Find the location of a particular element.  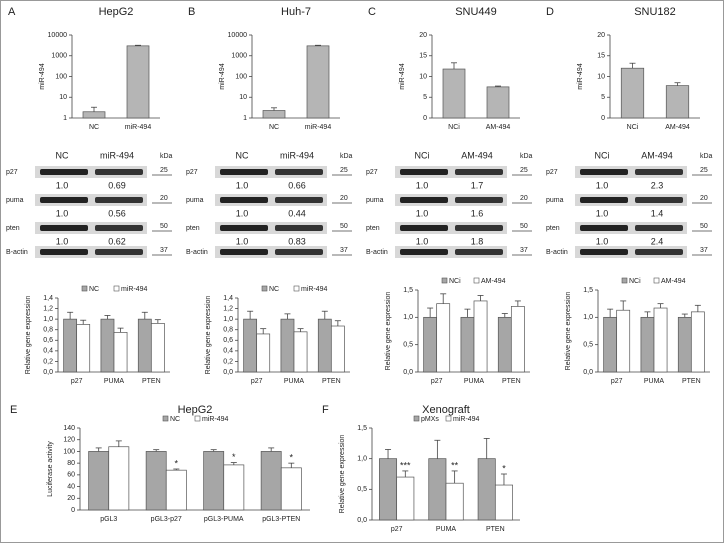

y-tick-label: 0 is located at coordinates (603, 118).